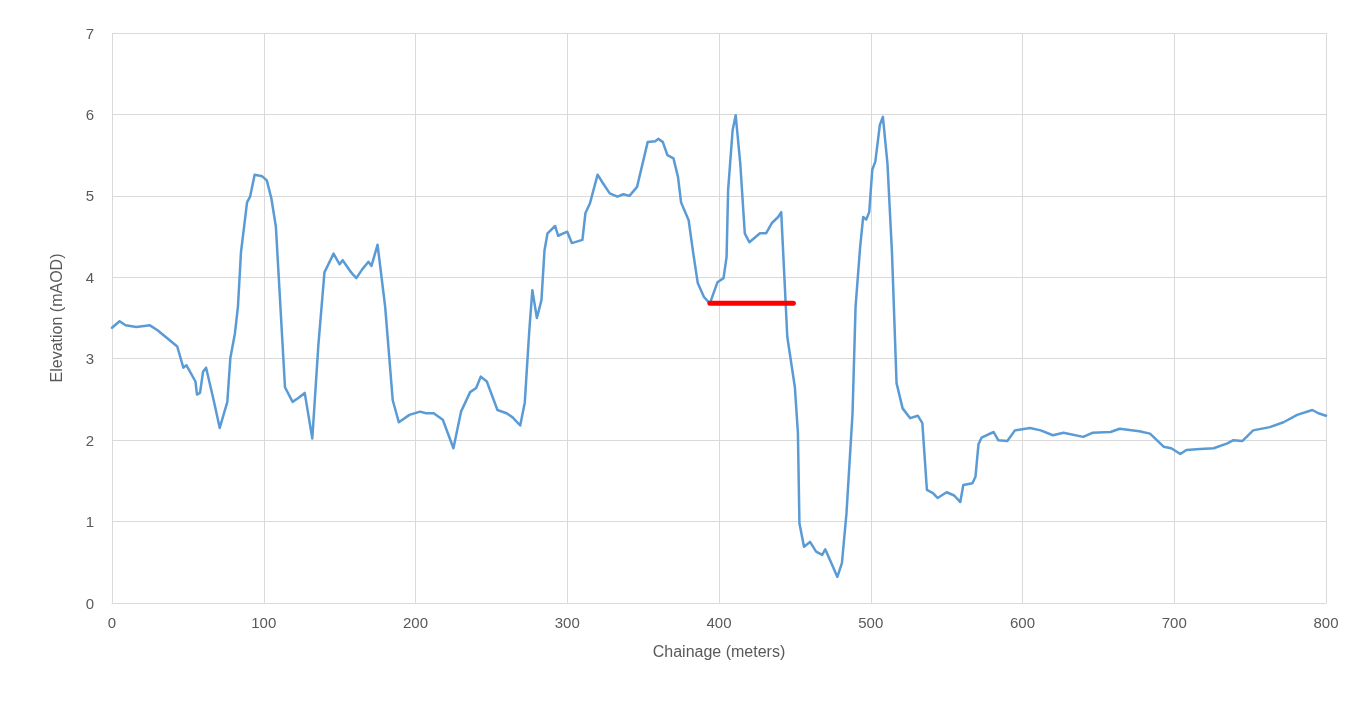  What do you see at coordinates (89, 359) in the screenshot?
I see `y-tick-label: 3` at bounding box center [89, 359].